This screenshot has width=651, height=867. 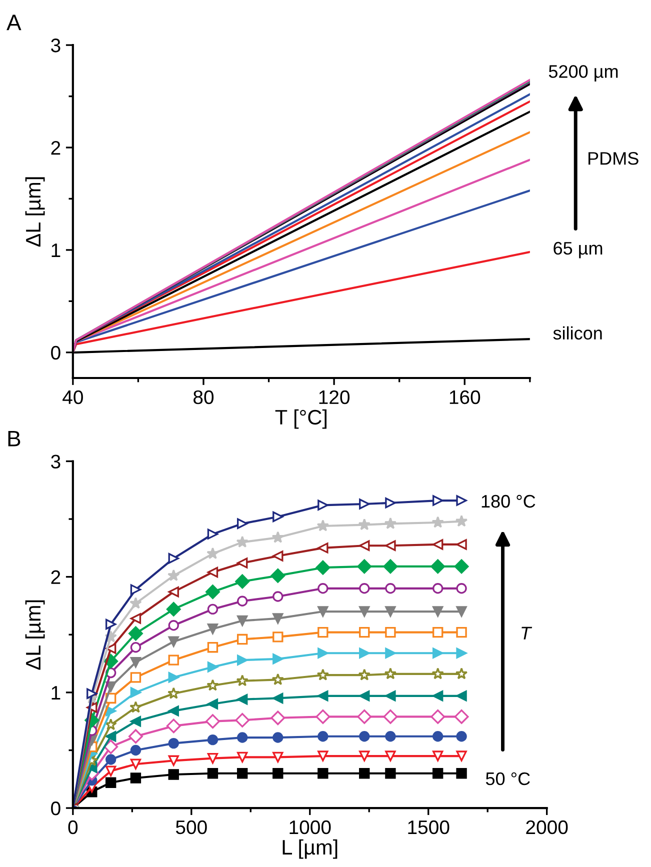 What do you see at coordinates (191, 827) in the screenshot?
I see `x-tick-label: 500` at bounding box center [191, 827].